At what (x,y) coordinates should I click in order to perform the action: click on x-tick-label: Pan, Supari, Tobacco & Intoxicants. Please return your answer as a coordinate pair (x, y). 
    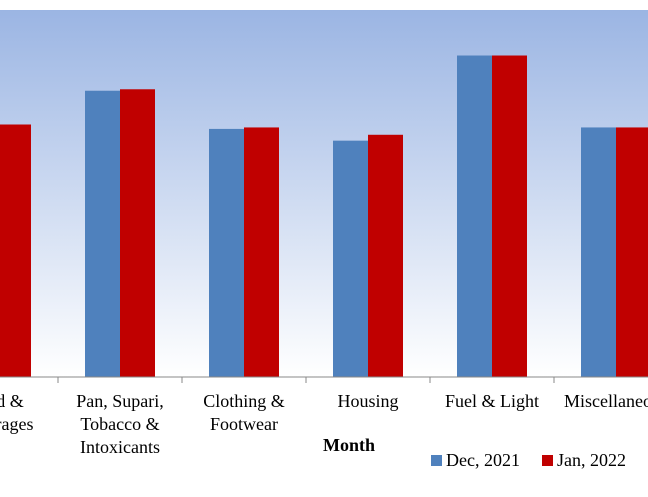
    Looking at the image, I should click on (120, 424).